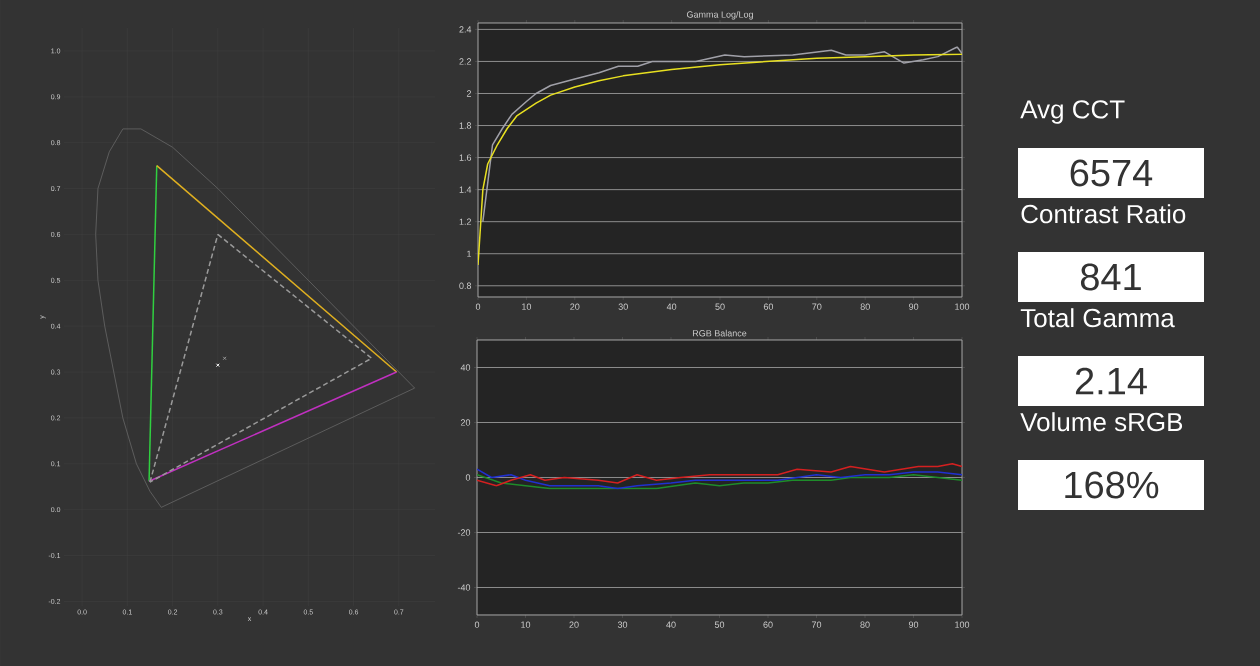  I want to click on y-tick-label: 1.6, so click(465, 157).